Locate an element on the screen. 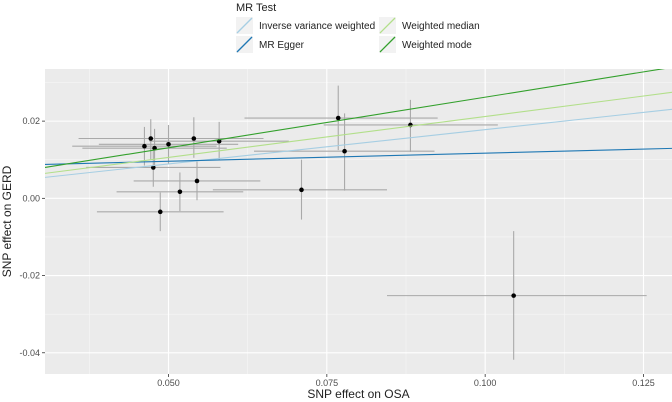 The height and width of the screenshot is (402, 672). x-axis: 0.050 0.075 0.100 0.125 is located at coordinates (406, 381).